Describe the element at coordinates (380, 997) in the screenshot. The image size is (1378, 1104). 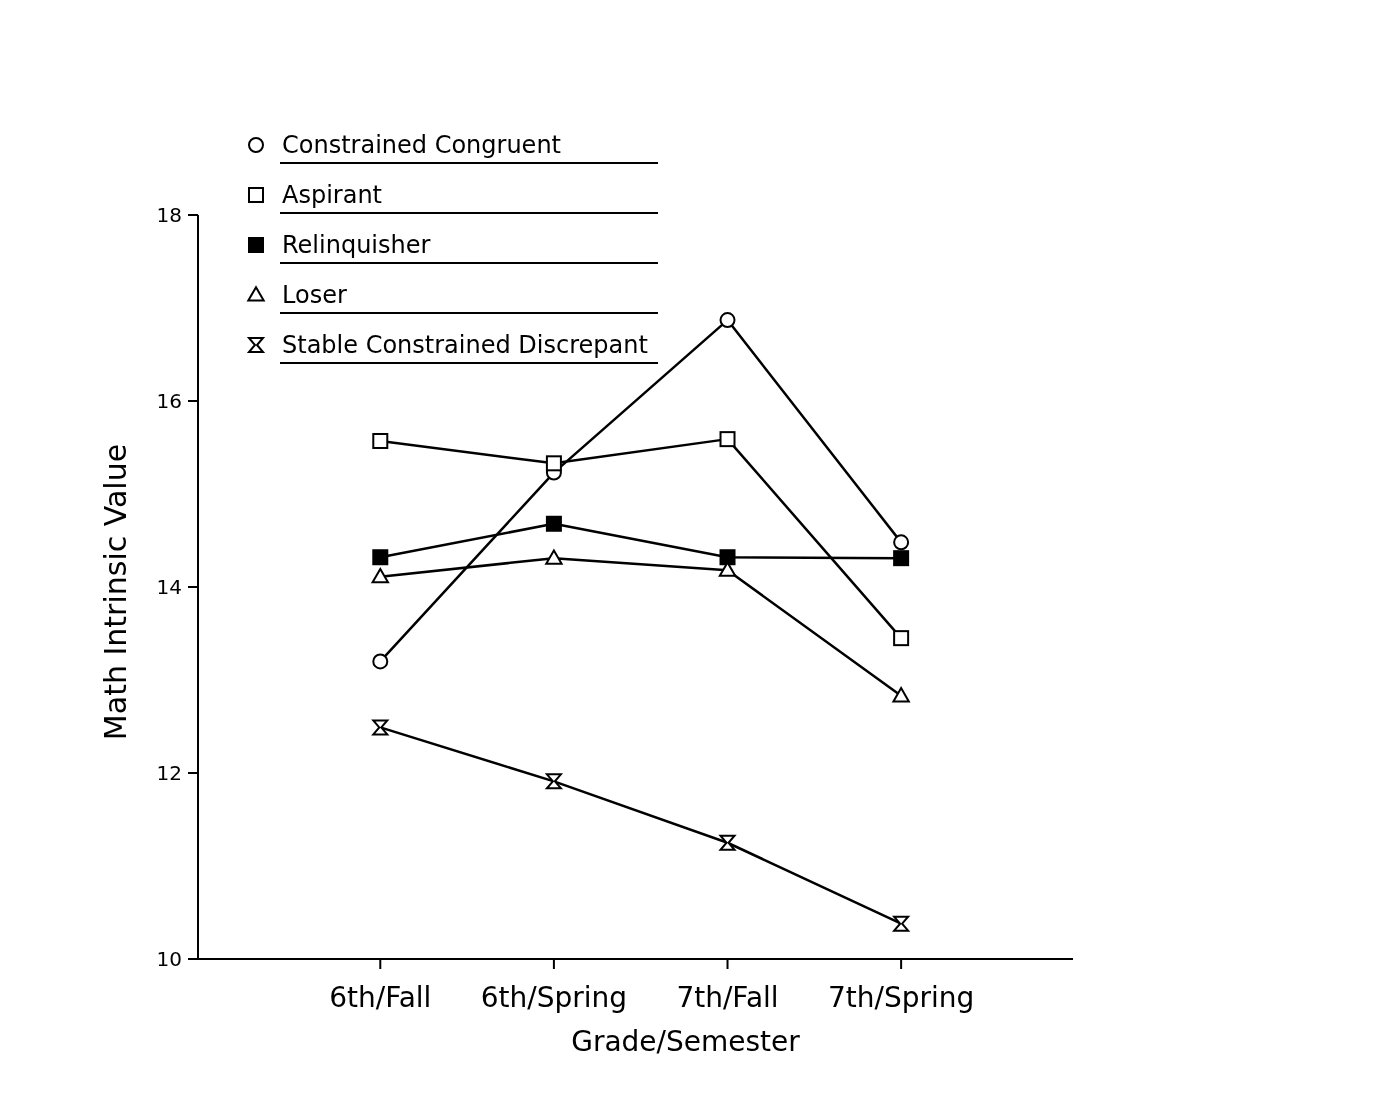
I see `x-tick-label: 6th/Fall` at that location.